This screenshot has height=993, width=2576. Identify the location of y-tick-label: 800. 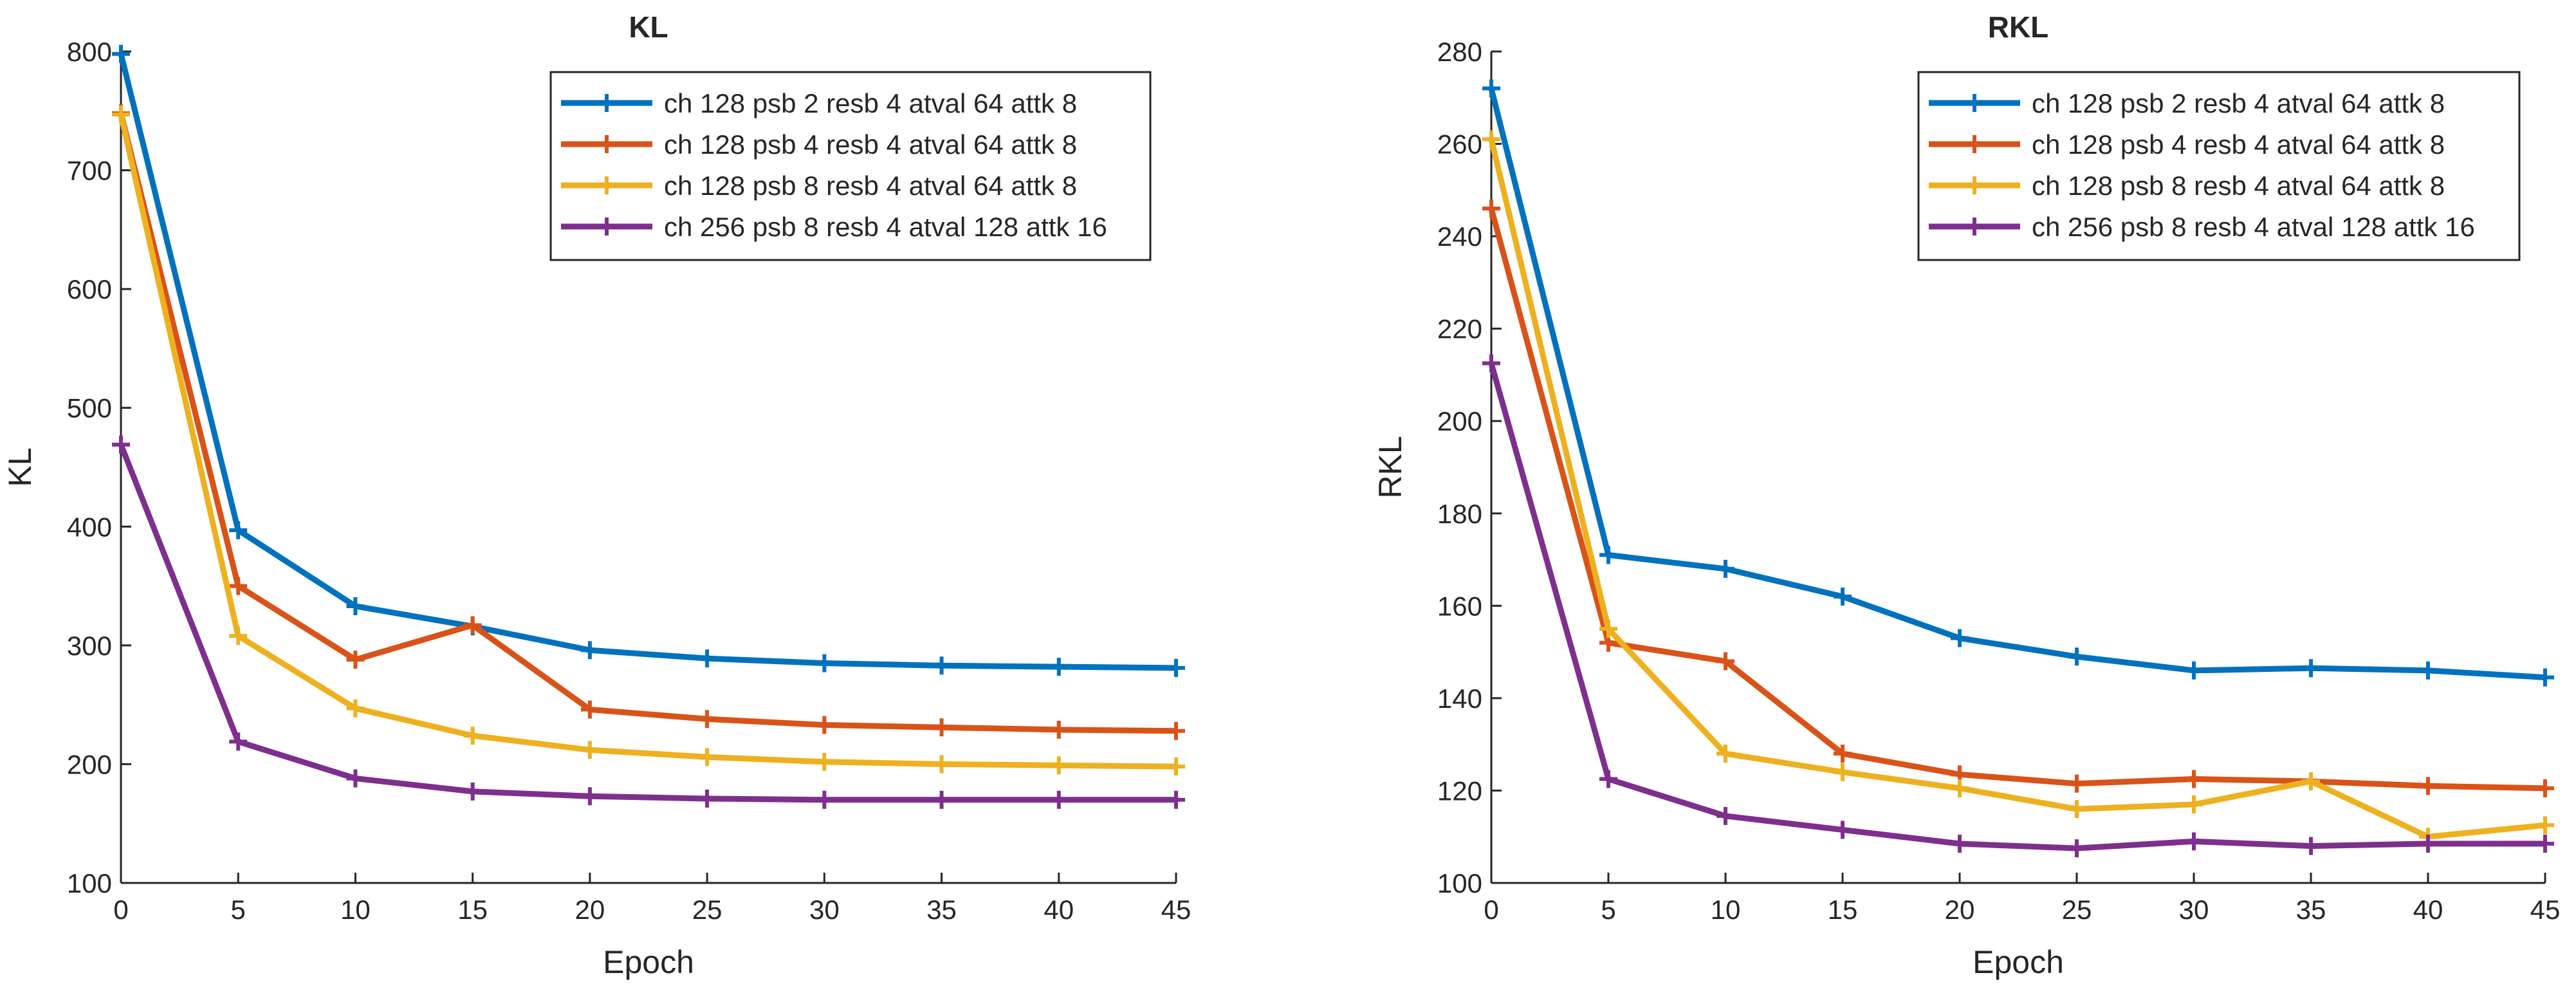
(89, 52).